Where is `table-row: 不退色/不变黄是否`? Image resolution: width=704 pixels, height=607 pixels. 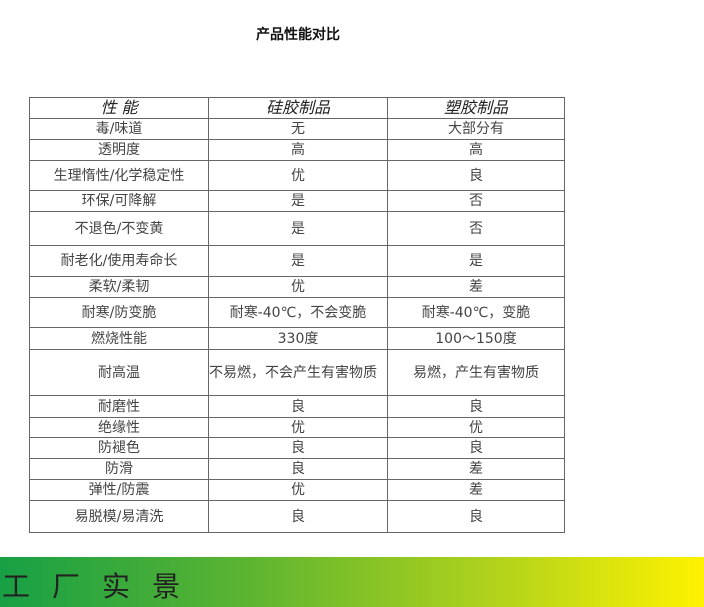 table-row: 不退色/不变黄是否 is located at coordinates (297, 228).